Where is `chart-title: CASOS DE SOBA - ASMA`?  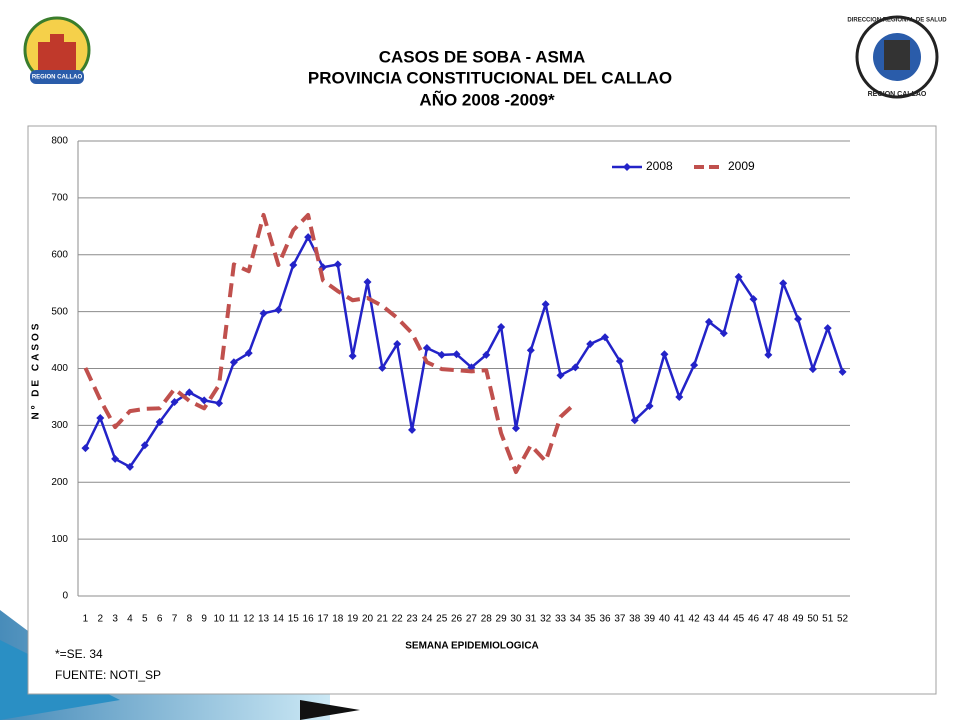 chart-title: CASOS DE SOBA - ASMA is located at coordinates (482, 56).